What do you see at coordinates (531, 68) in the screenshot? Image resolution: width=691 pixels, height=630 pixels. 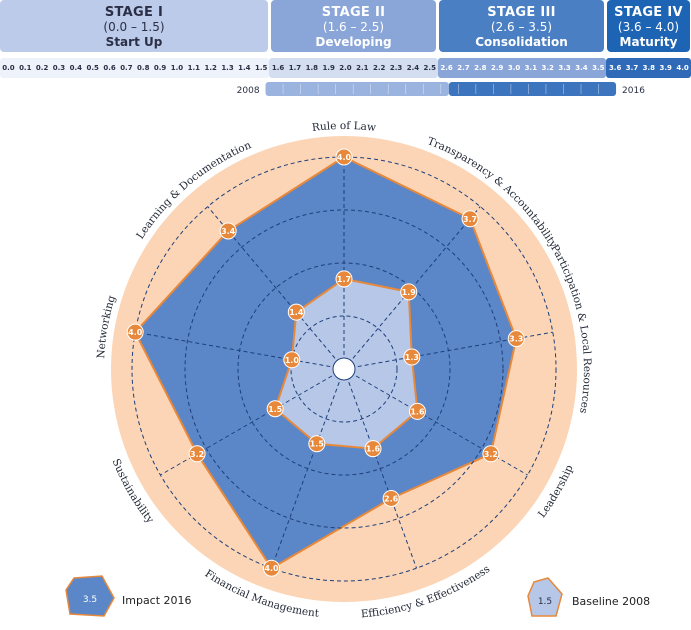 I see `scale-tick: 3.1` at bounding box center [531, 68].